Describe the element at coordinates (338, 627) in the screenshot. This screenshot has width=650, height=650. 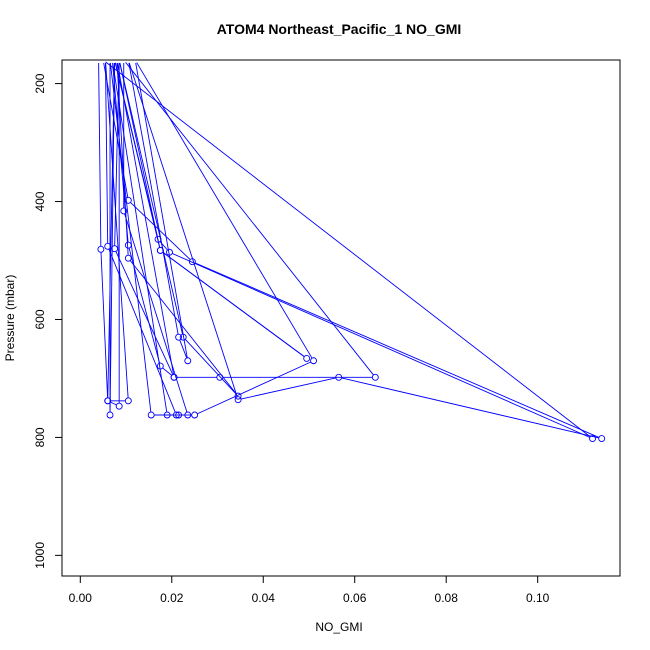
I see `x-axis-label: NO_GMI` at that location.